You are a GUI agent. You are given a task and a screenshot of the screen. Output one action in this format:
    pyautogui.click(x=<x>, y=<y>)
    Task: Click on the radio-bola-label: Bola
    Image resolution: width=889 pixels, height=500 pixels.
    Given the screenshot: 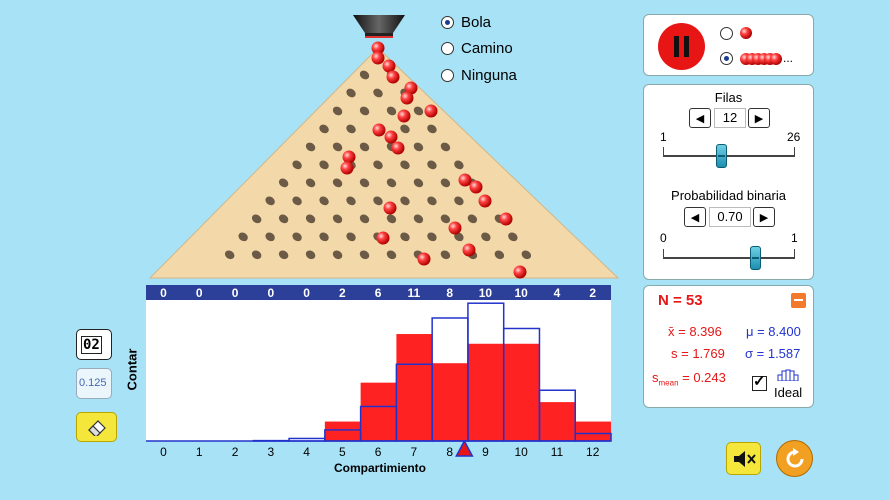 What is the action you would take?
    pyautogui.click(x=476, y=22)
    